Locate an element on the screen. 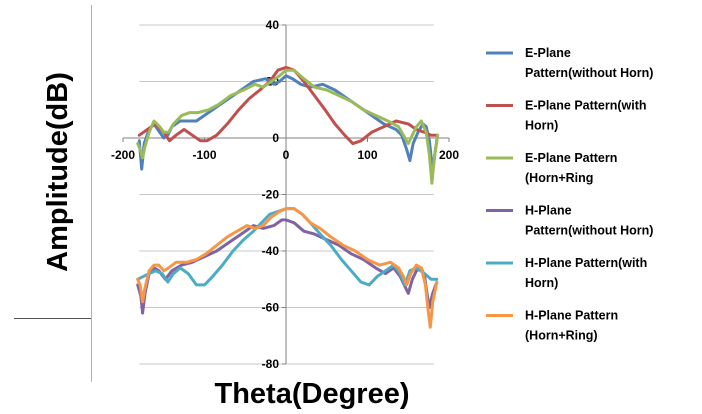  legend-label: E-Plane Pattern is located at coordinates (571, 158).